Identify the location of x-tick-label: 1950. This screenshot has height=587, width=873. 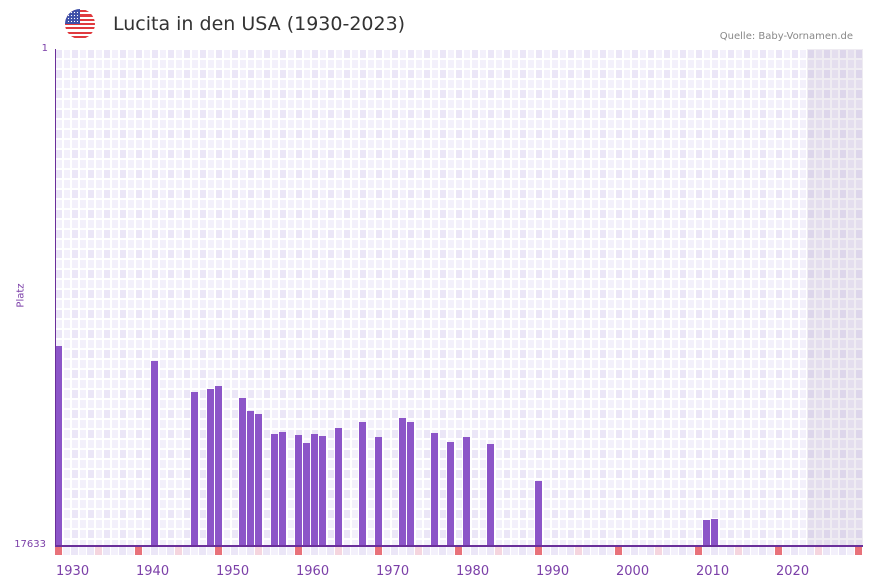
(232, 571).